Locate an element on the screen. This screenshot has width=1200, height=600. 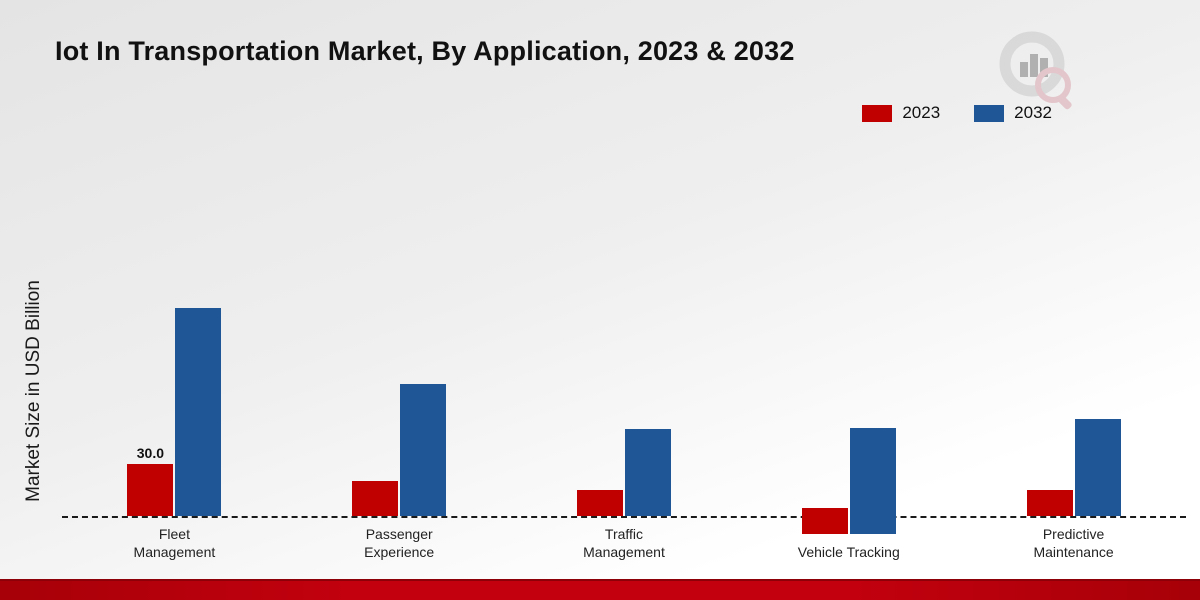
category-label: Passenger Experience is located at coordinates (399, 543).